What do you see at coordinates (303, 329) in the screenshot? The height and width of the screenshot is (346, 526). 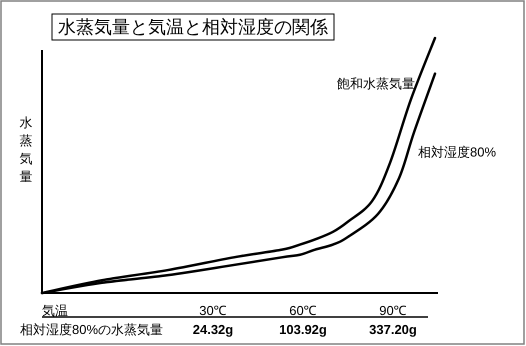 I see `text: 103.92g` at bounding box center [303, 329].